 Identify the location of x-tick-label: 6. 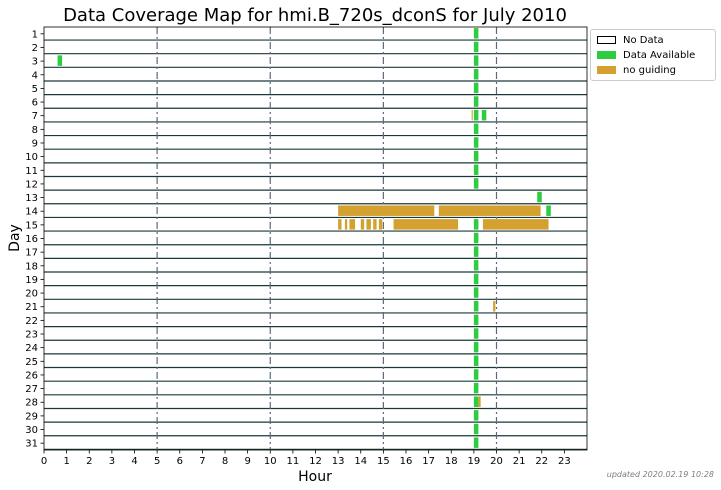
(180, 461).